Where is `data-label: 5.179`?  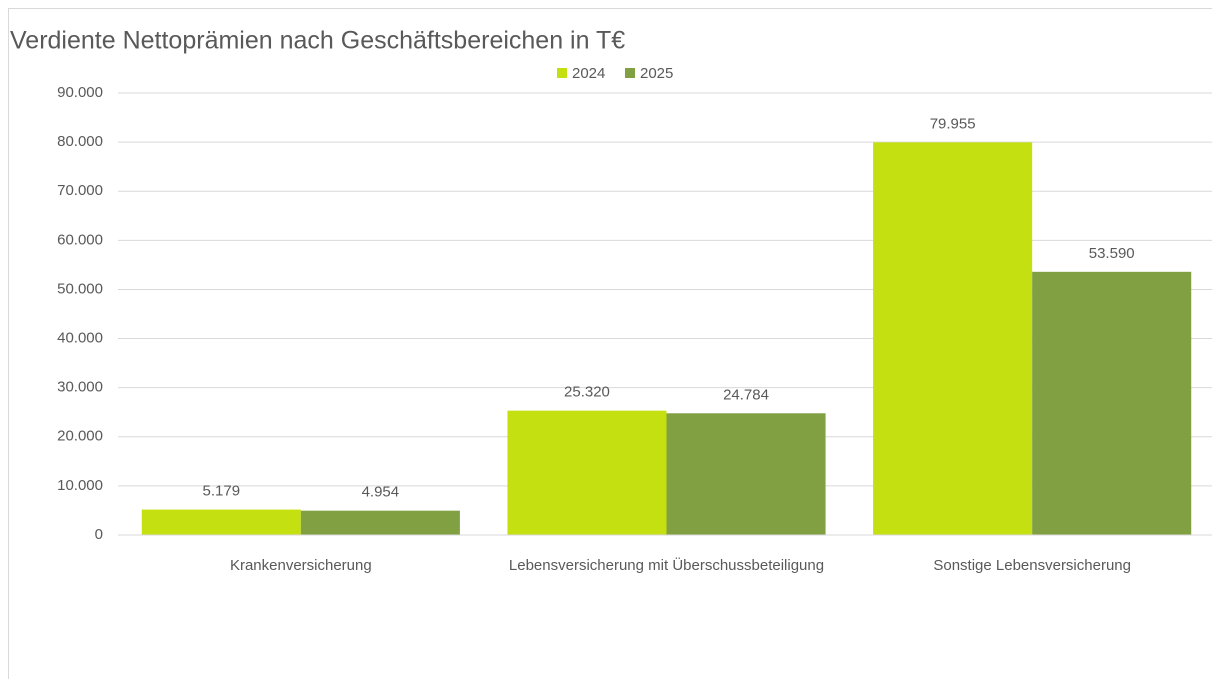
data-label: 5.179 is located at coordinates (222, 491).